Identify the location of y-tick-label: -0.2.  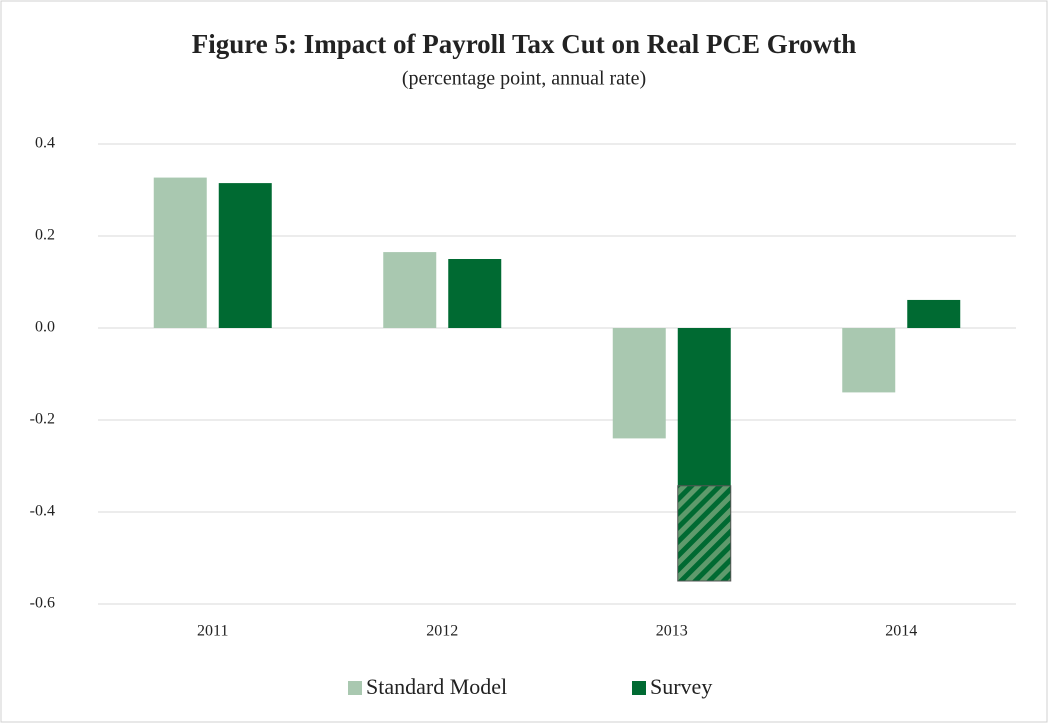
(42, 419).